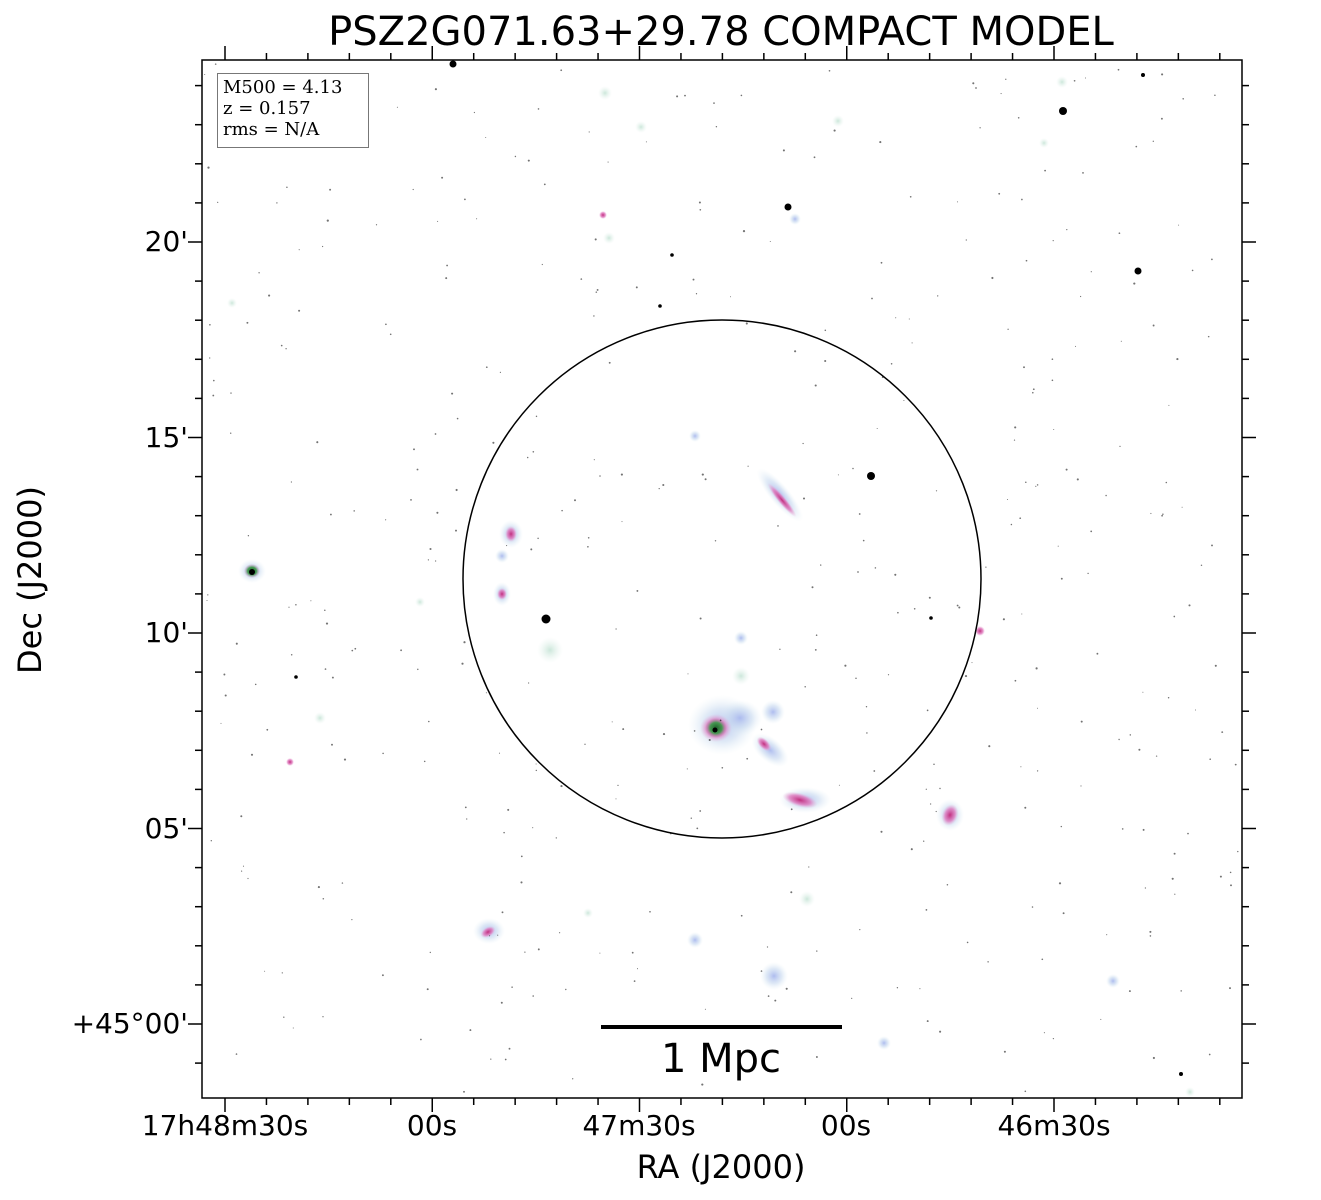 This screenshot has height=1200, width=1321. I want to click on x-tick-label: 47m30s, so click(639, 1125).